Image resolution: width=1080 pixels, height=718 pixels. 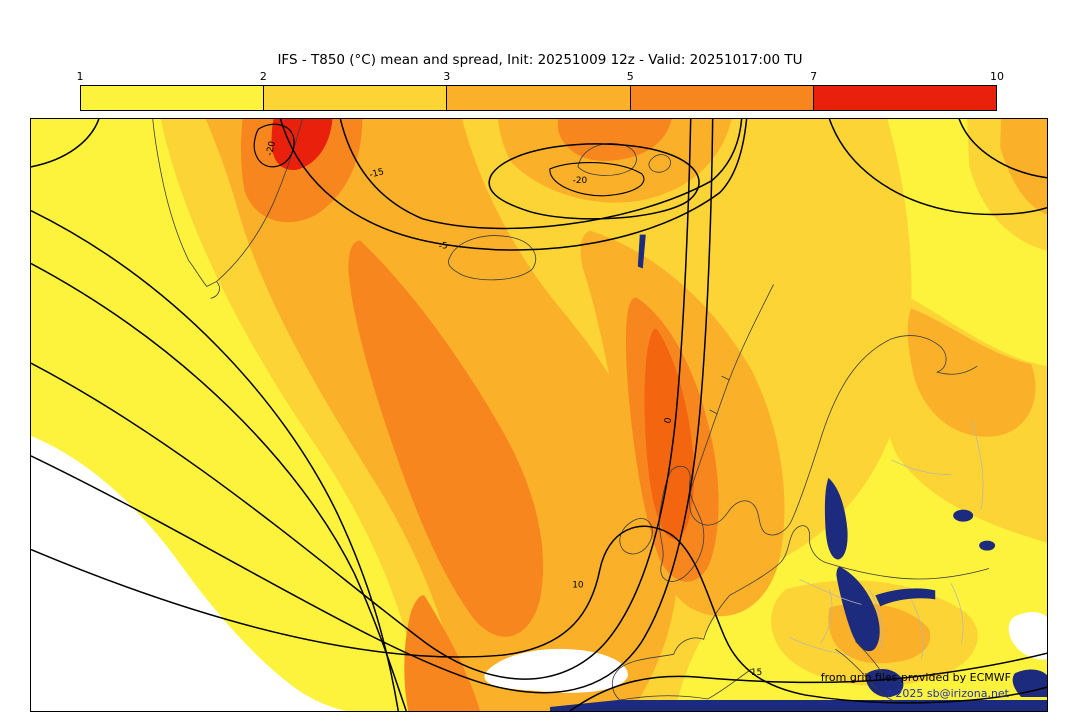 I want to click on colorbar-tick: 10, so click(x=997, y=76).